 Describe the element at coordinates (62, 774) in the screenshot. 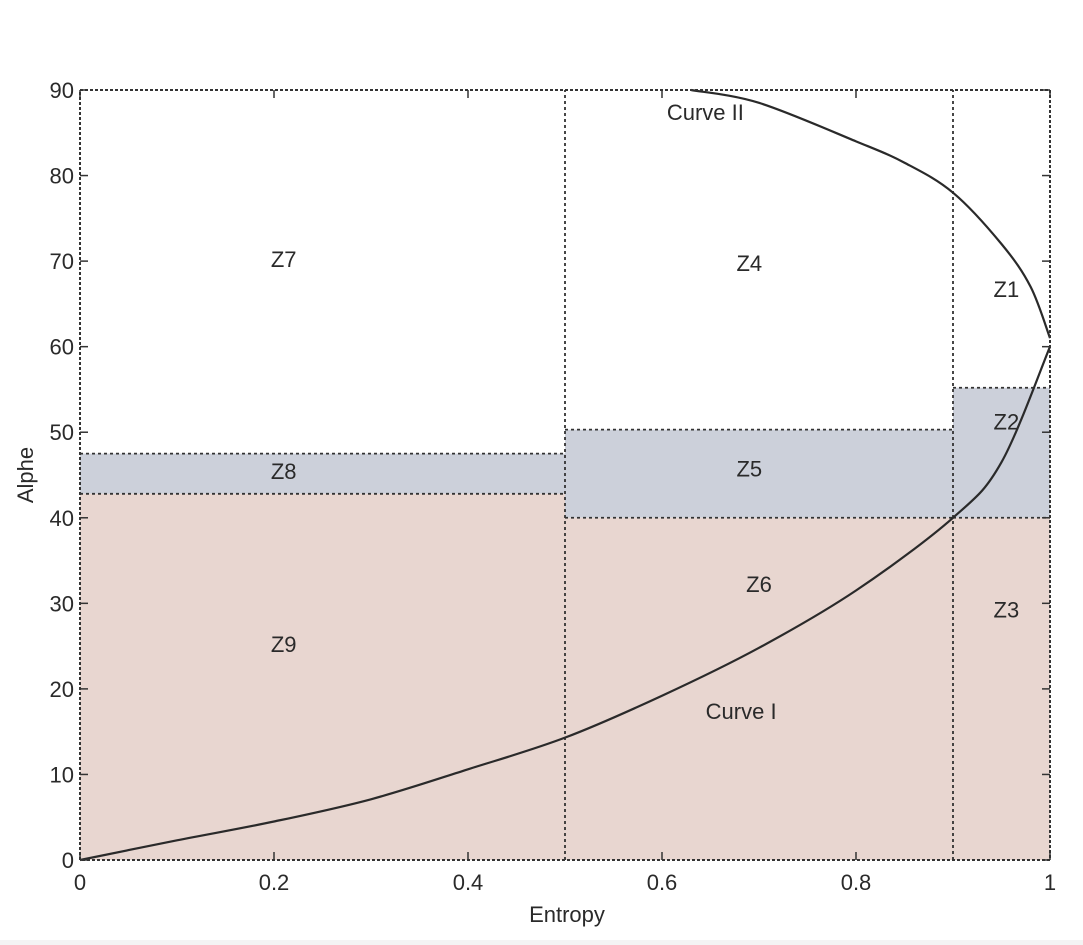

I see `y-tick-label: 10` at that location.